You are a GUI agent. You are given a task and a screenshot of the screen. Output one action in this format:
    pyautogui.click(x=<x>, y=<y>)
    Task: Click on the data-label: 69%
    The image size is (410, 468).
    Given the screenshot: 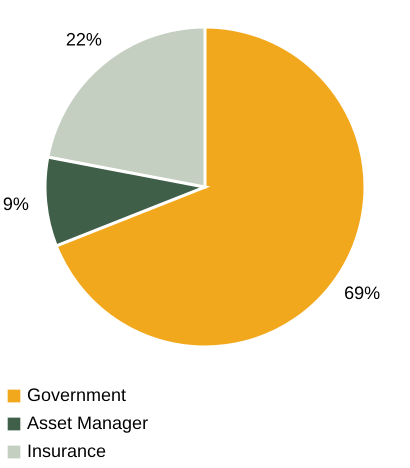 What is the action you would take?
    pyautogui.click(x=362, y=292)
    